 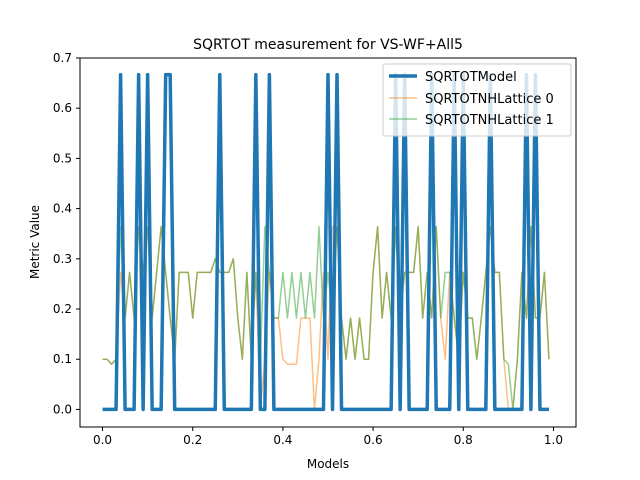 I want to click on y-tick-label: 0.2, so click(x=62, y=309).